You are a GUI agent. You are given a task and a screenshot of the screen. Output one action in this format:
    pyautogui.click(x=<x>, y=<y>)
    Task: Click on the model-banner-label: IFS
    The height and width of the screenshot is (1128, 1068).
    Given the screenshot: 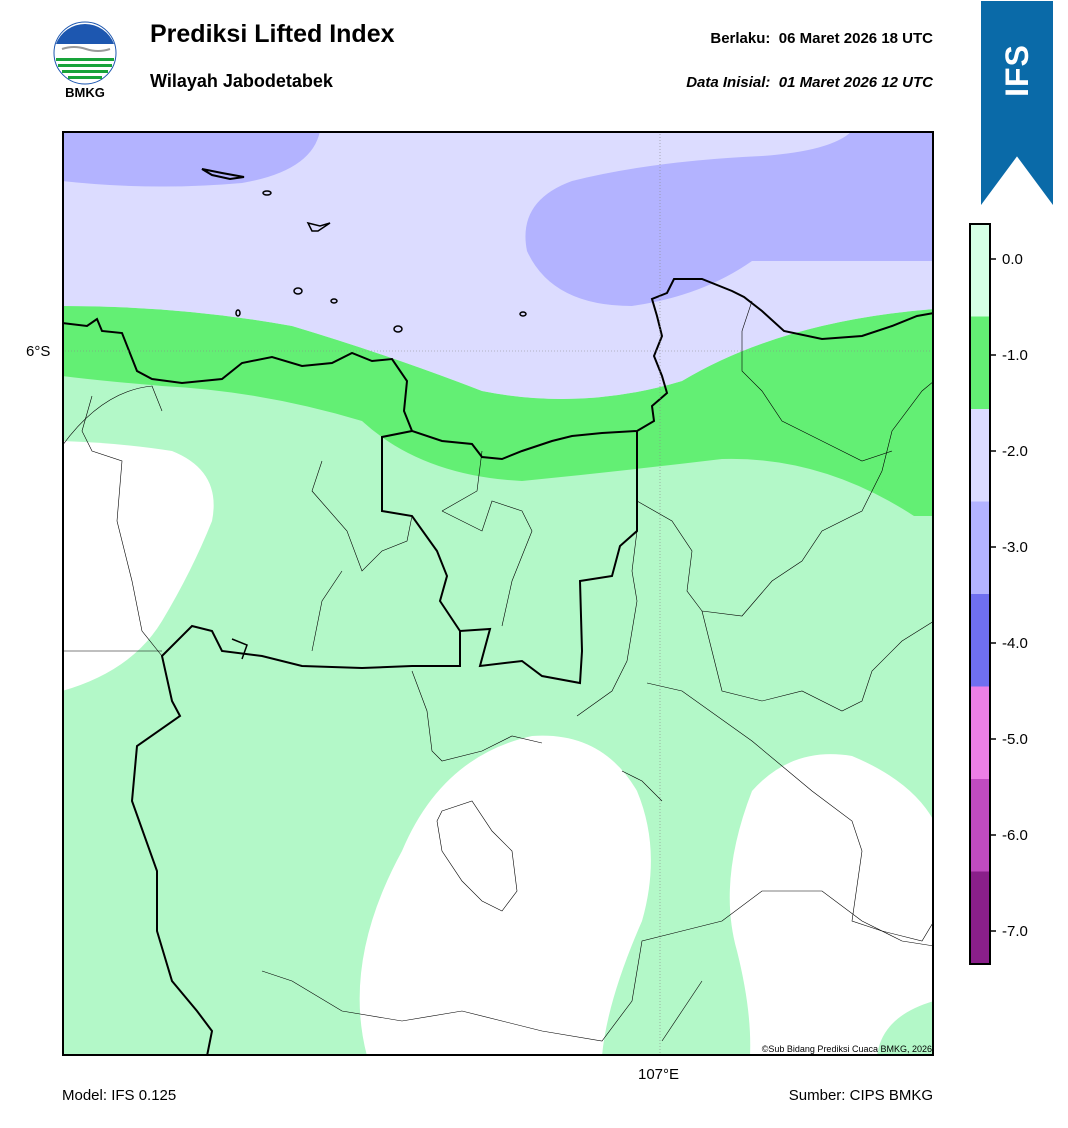 What is the action you would take?
    pyautogui.click(x=1017, y=70)
    